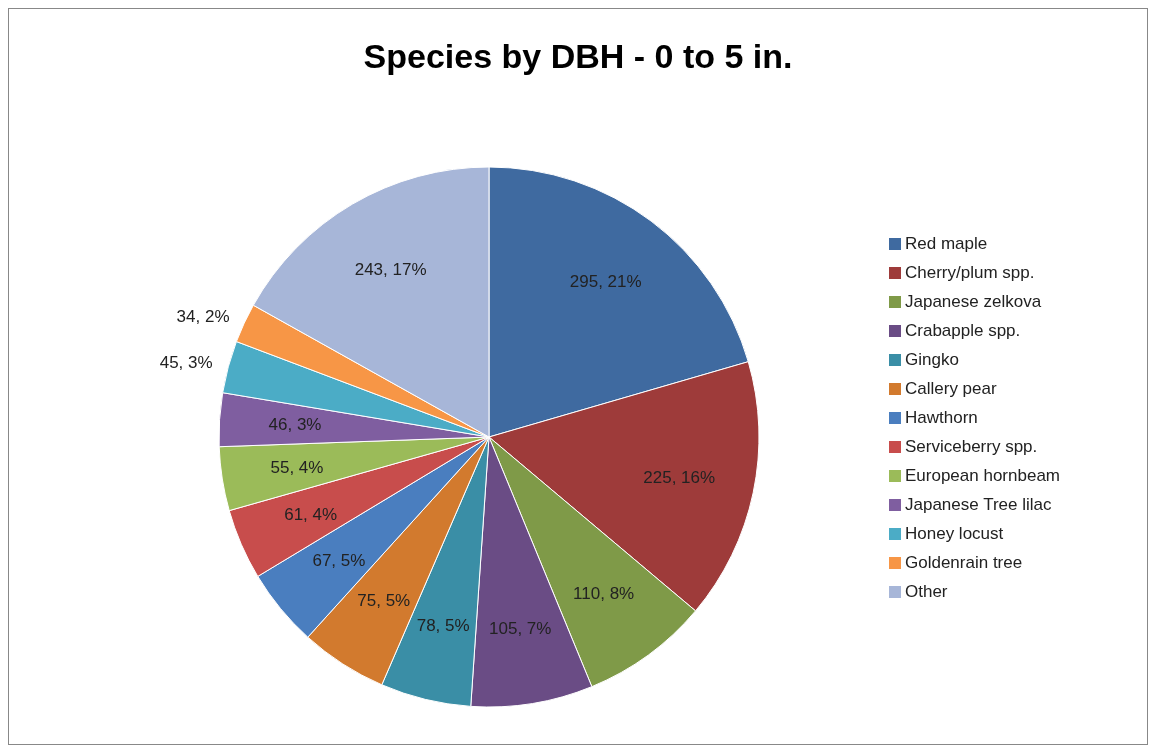 The image size is (1156, 755). I want to click on legend-label: Gingko, so click(932, 359).